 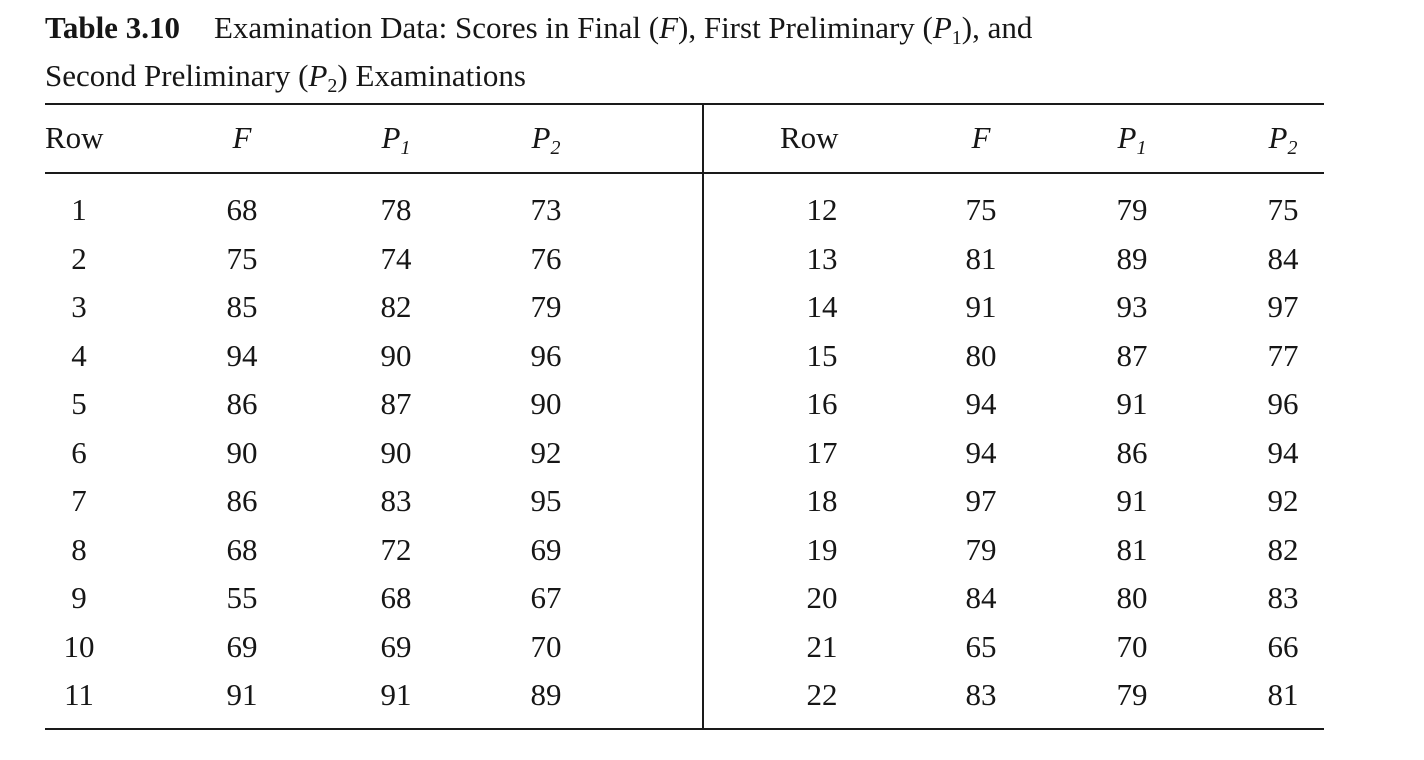 I want to click on column-header-row-left: Row, so click(x=74, y=137).